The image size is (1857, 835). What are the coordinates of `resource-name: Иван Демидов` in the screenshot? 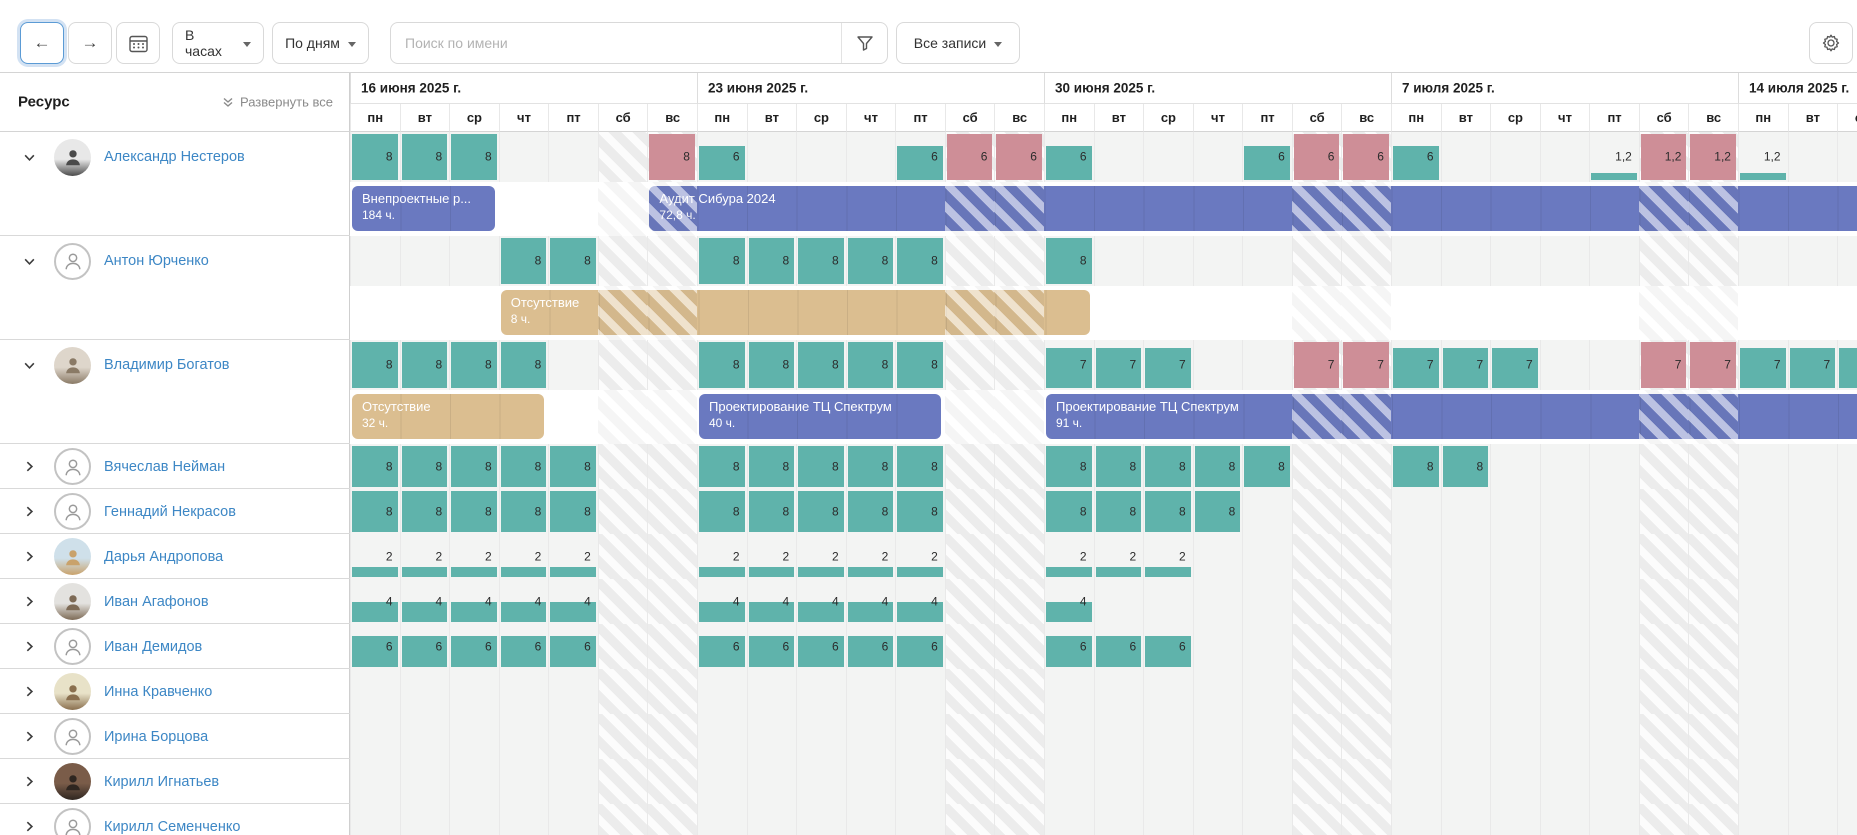 It's located at (153, 646).